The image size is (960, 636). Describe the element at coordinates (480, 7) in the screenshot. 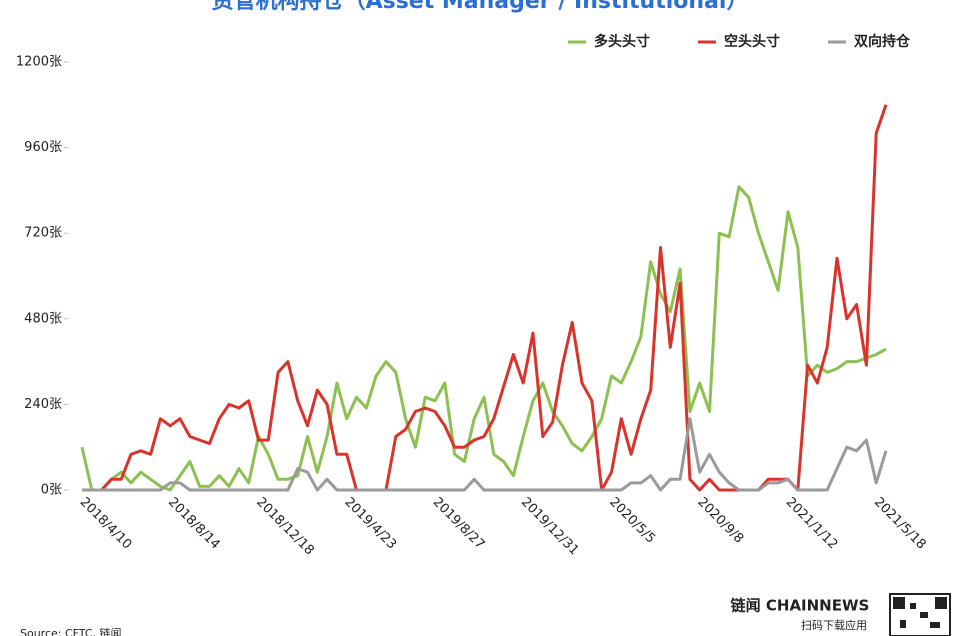

I see `chart-title: 资管机构持仓（Asset Manager / Institutional）` at that location.